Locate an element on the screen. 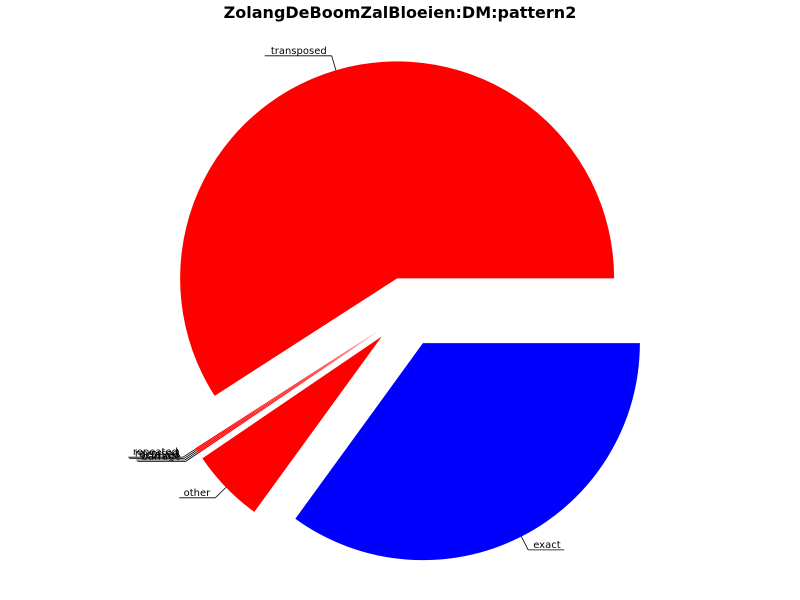 Image resolution: width=800 pixels, height=600 pixels. pie-slice-barrage is located at coordinates (287, 392).